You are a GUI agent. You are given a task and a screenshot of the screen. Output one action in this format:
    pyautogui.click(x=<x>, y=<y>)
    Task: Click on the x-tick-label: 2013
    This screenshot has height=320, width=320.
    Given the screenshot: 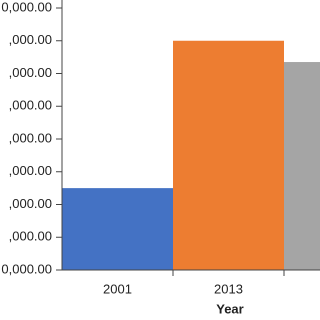 What is the action you would take?
    pyautogui.click(x=228, y=288)
    